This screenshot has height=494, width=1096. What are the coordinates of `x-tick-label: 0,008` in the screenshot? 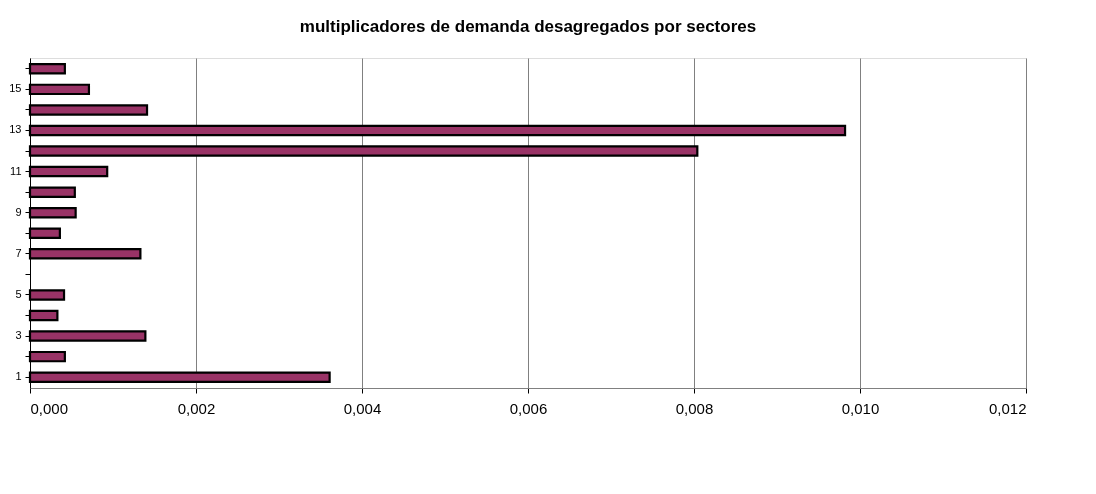 It's located at (694, 408).